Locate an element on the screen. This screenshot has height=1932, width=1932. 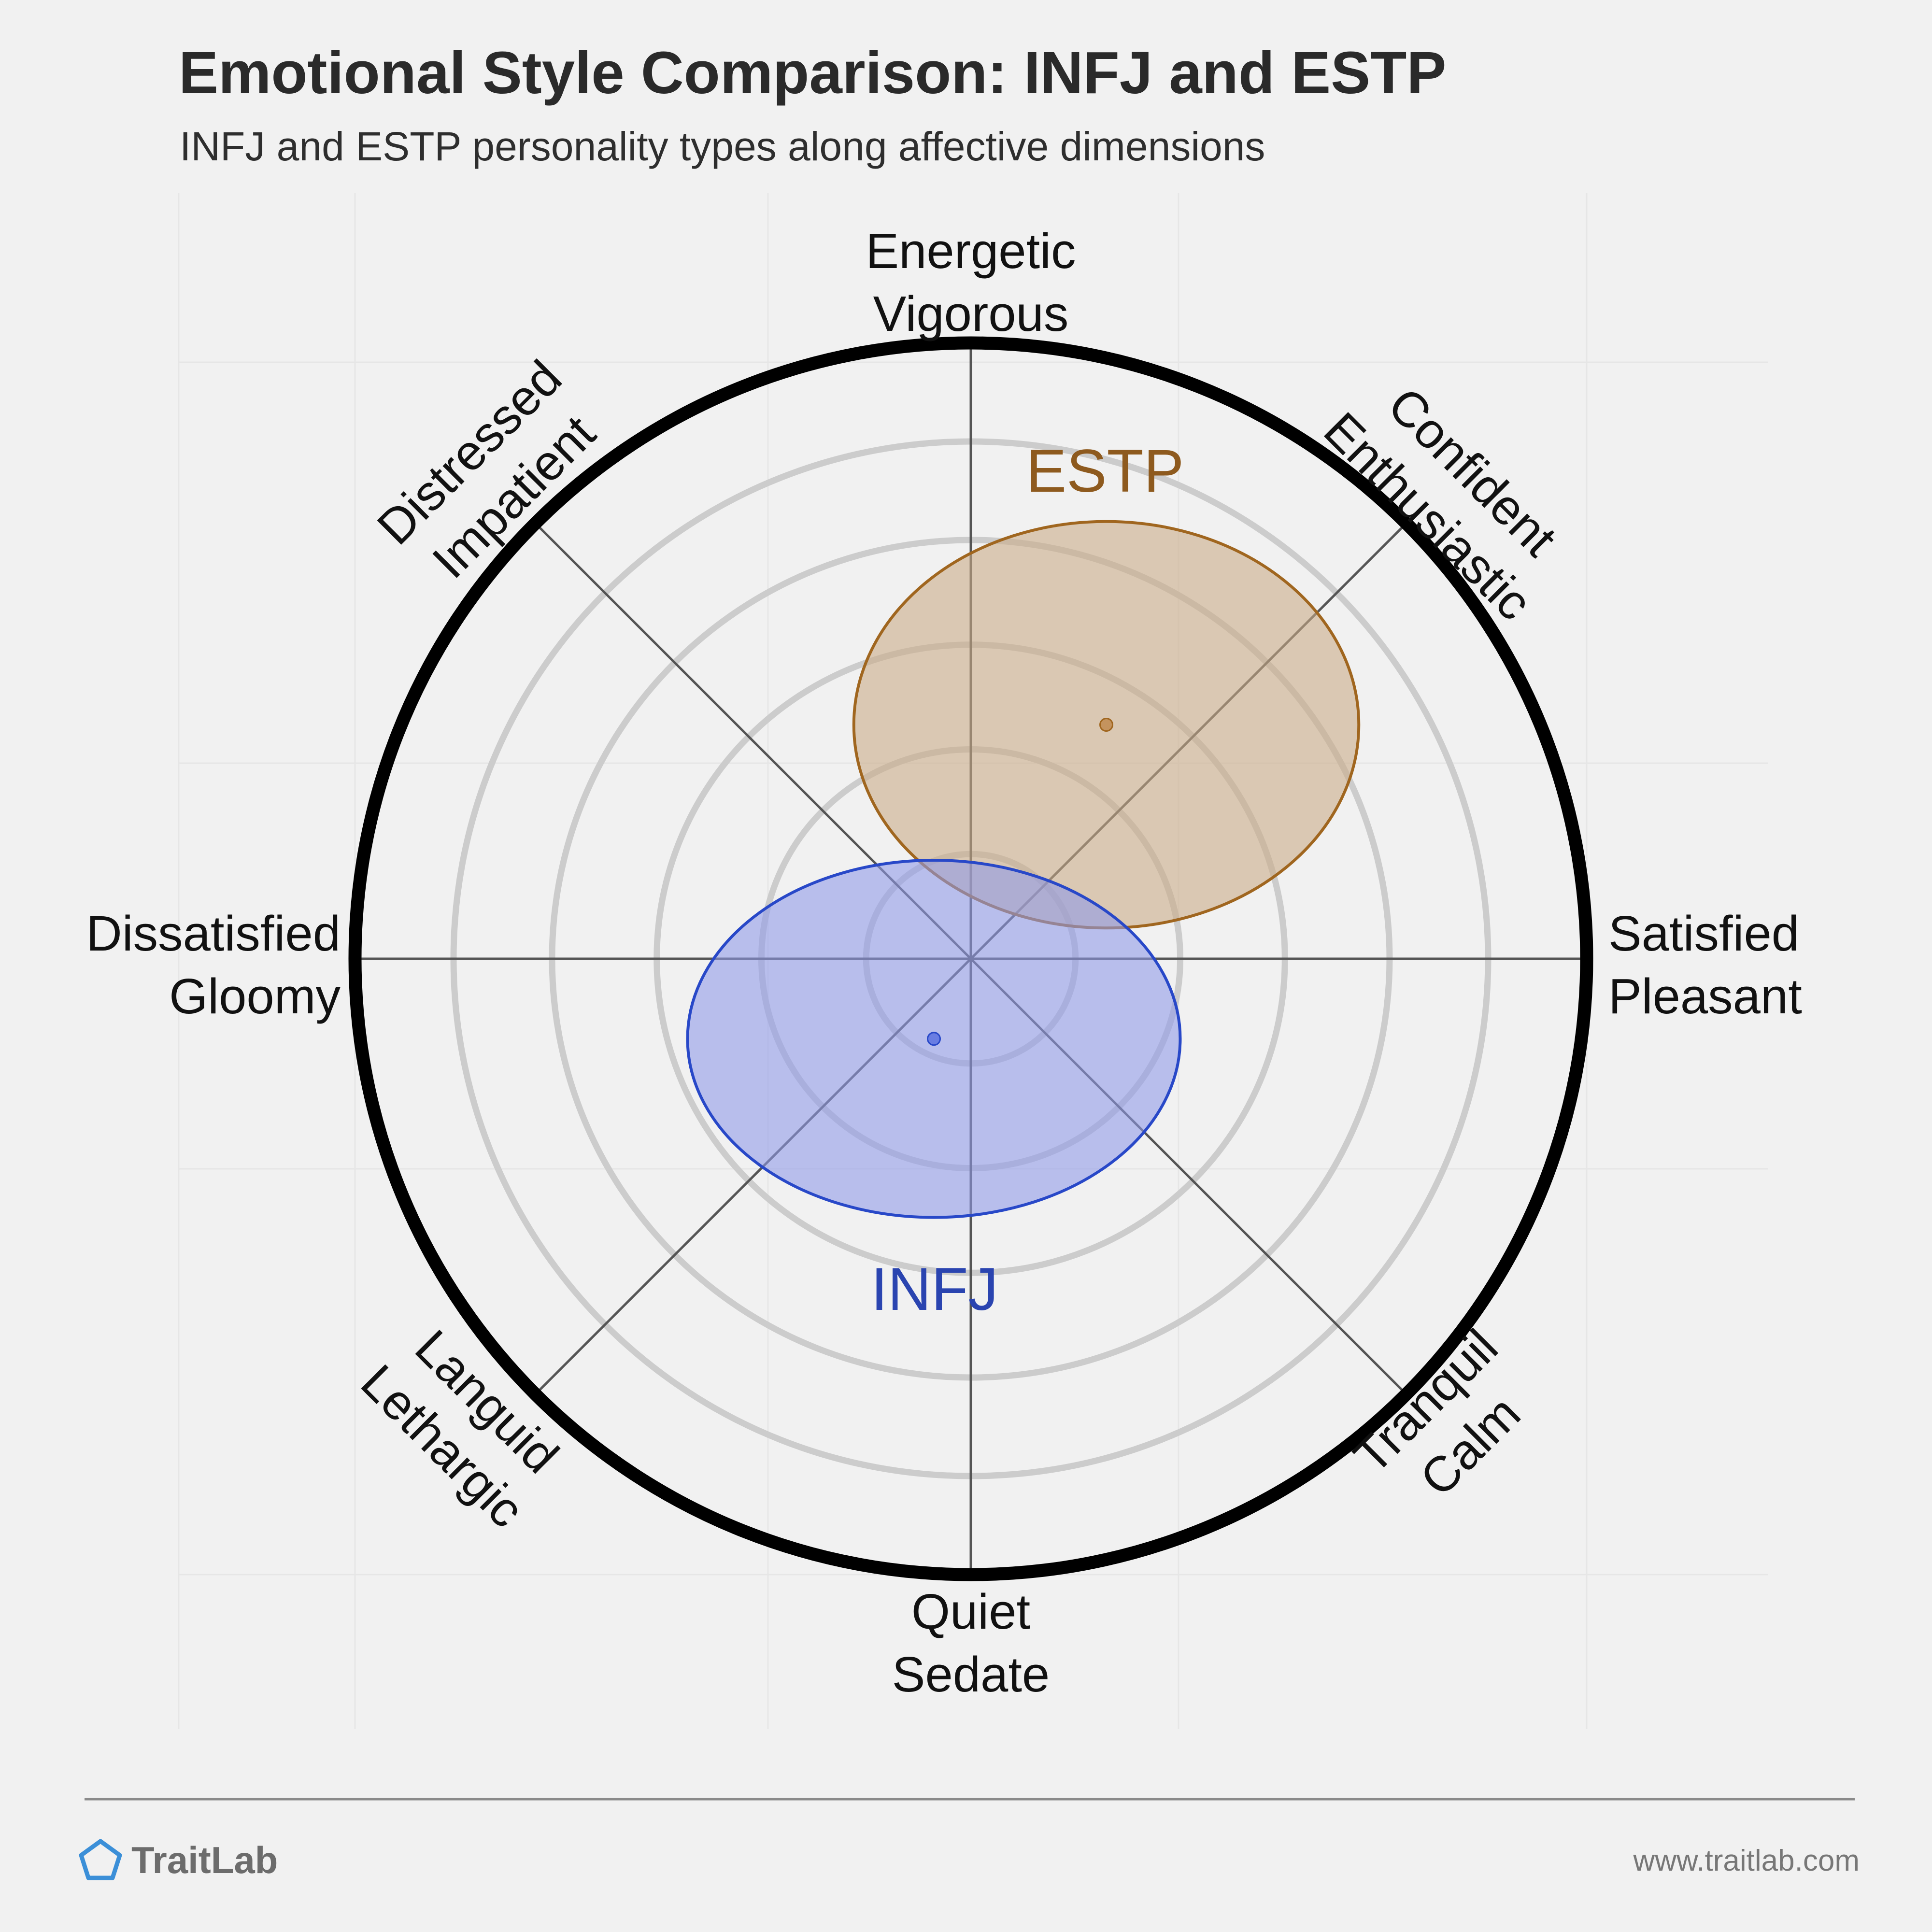
series-layer is located at coordinates (1024, 869).